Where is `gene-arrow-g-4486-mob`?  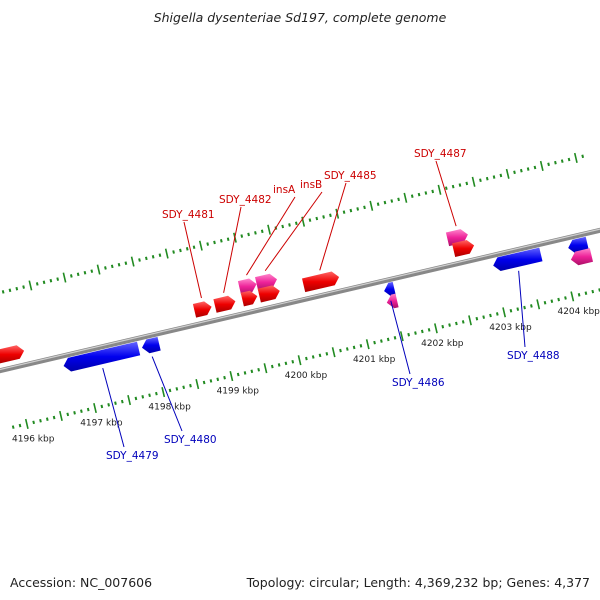
gene-arrow-g-4486-mob is located at coordinates (392, 301).